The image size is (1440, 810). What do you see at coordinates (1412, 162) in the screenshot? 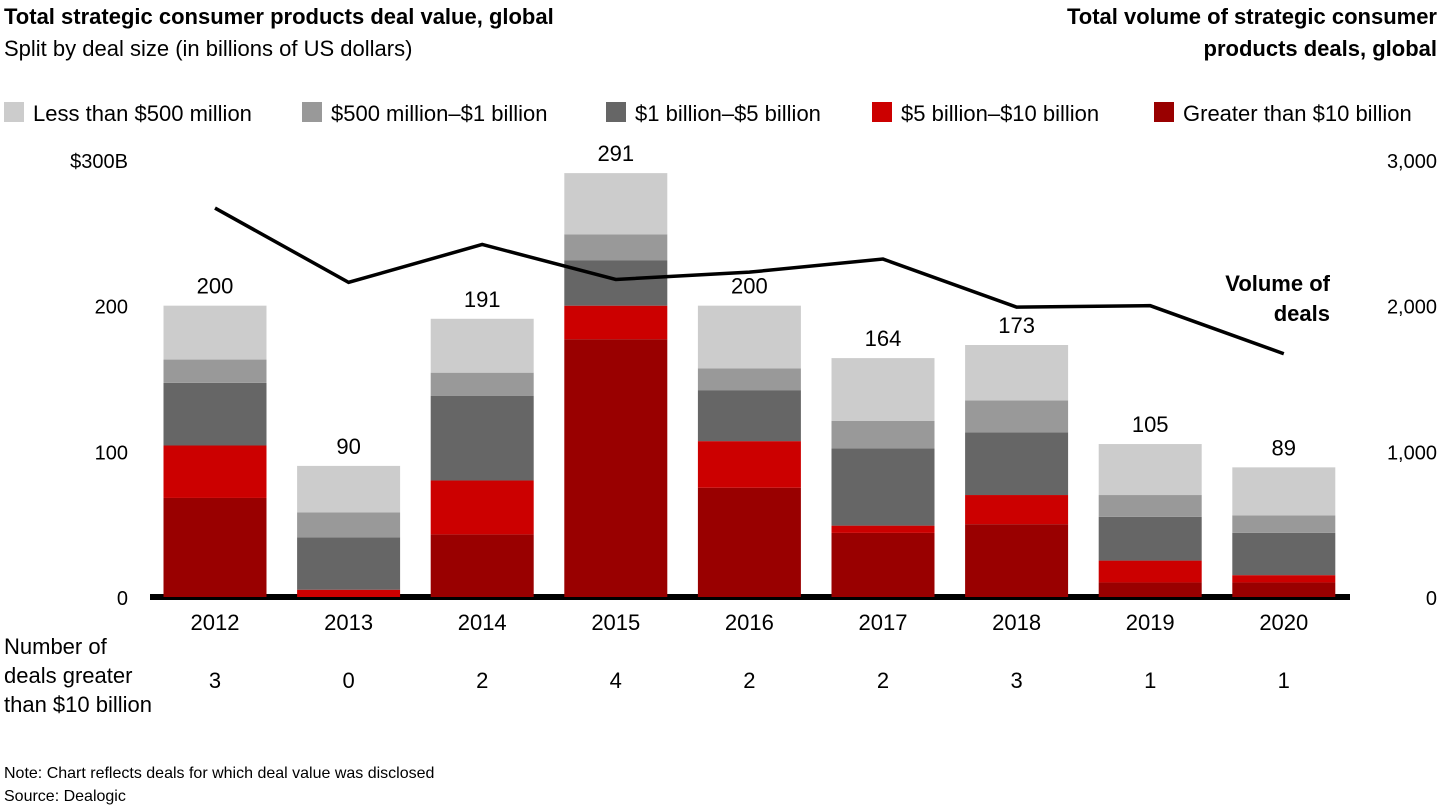
I see `y-right-tick-label: 3,000` at bounding box center [1412, 162].